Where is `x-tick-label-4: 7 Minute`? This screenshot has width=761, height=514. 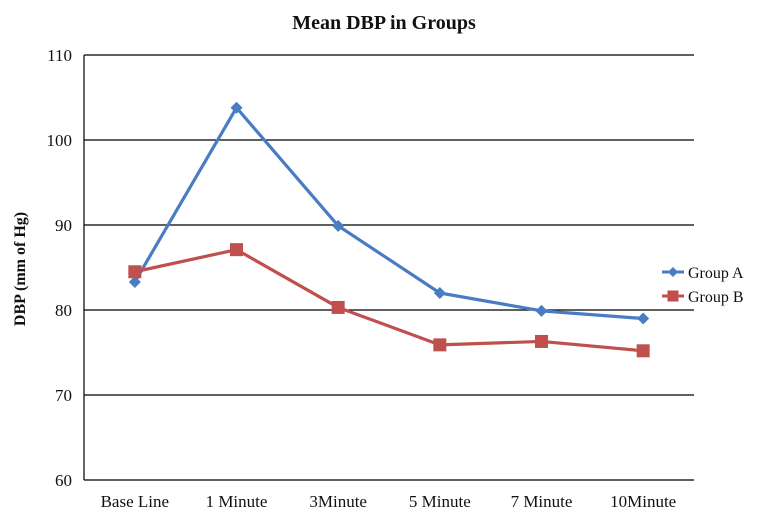
x-tick-label-4: 7 Minute is located at coordinates (542, 501).